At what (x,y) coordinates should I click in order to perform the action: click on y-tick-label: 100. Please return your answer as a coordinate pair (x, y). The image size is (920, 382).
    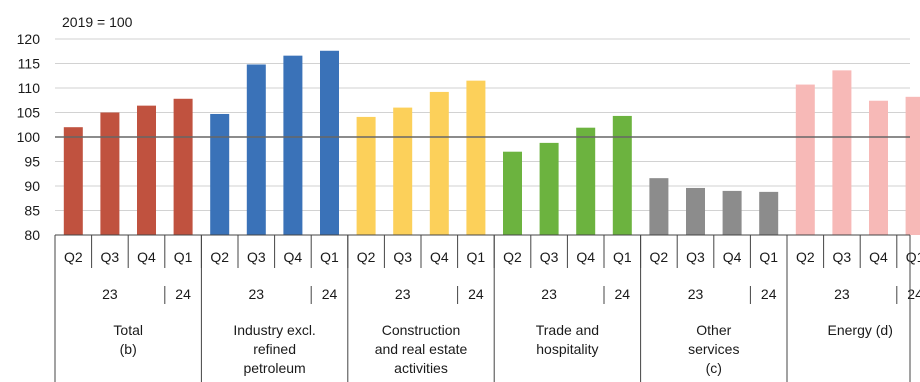
    Looking at the image, I should click on (29, 137).